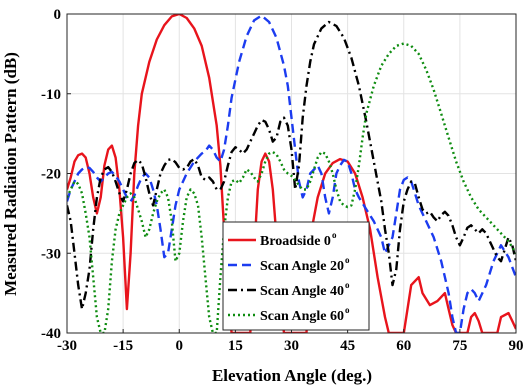 This screenshot has height=385, width=532. Describe the element at coordinates (58, 15) in the screenshot. I see `y-tick-label: 0` at that location.